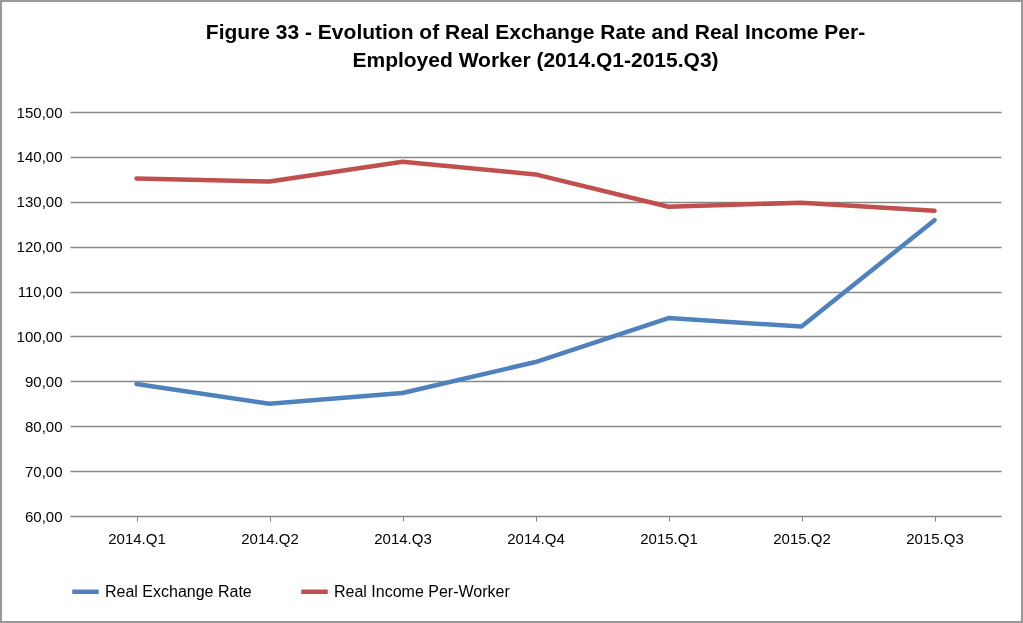  Describe the element at coordinates (43, 381) in the screenshot. I see `y-tick-label: 90,00` at that location.